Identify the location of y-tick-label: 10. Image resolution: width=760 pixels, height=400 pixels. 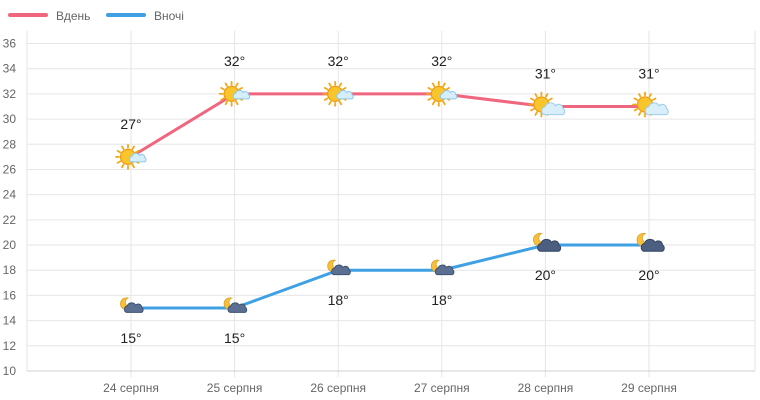
(10, 371).